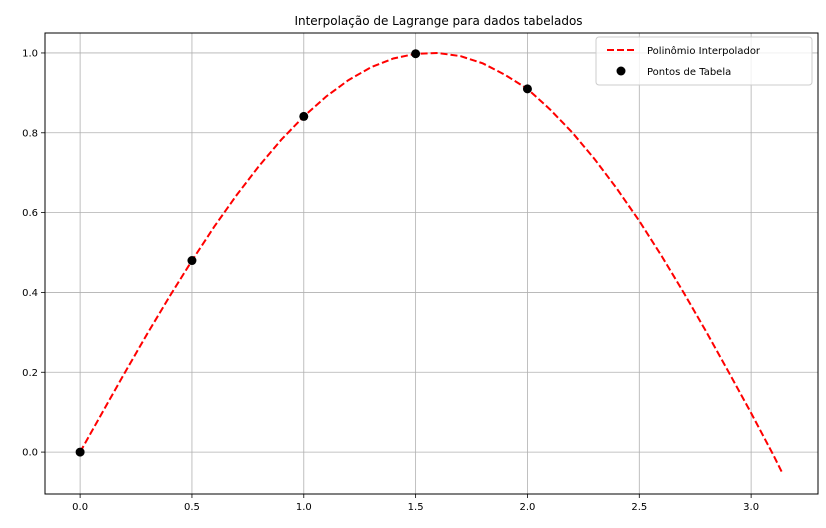  I want to click on legend-scatter-marker, so click(621, 71).